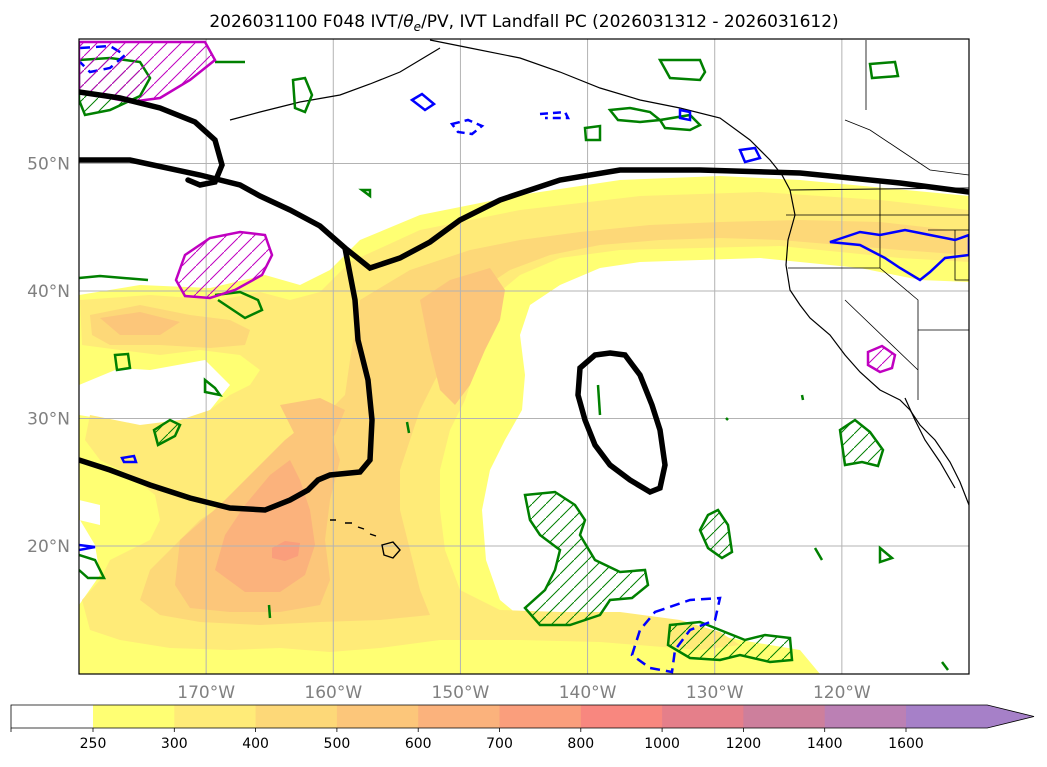 The image size is (1047, 767). What do you see at coordinates (881, 359) in the screenshot?
I see `landfall-pc-region-ca` at bounding box center [881, 359].